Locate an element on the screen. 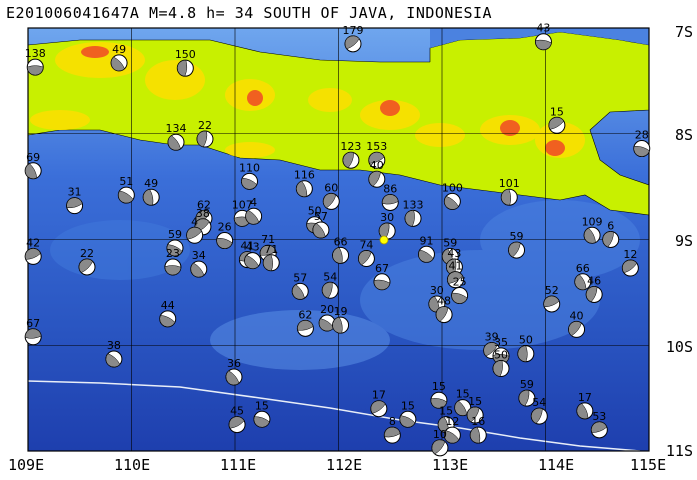 This screenshot has width=697, height=480. focal-mechanism-event: 44 is located at coordinates (168, 313).